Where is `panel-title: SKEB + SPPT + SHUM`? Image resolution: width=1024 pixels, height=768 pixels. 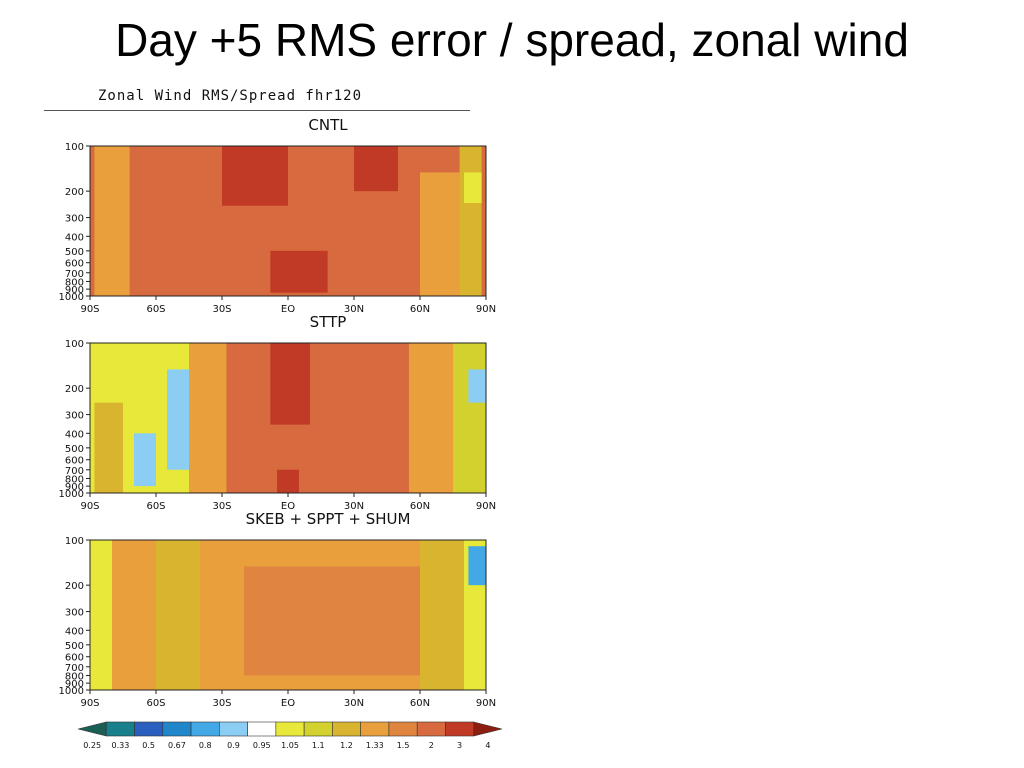
panel-title: SKEB + SPPT + SHUM is located at coordinates (328, 519).